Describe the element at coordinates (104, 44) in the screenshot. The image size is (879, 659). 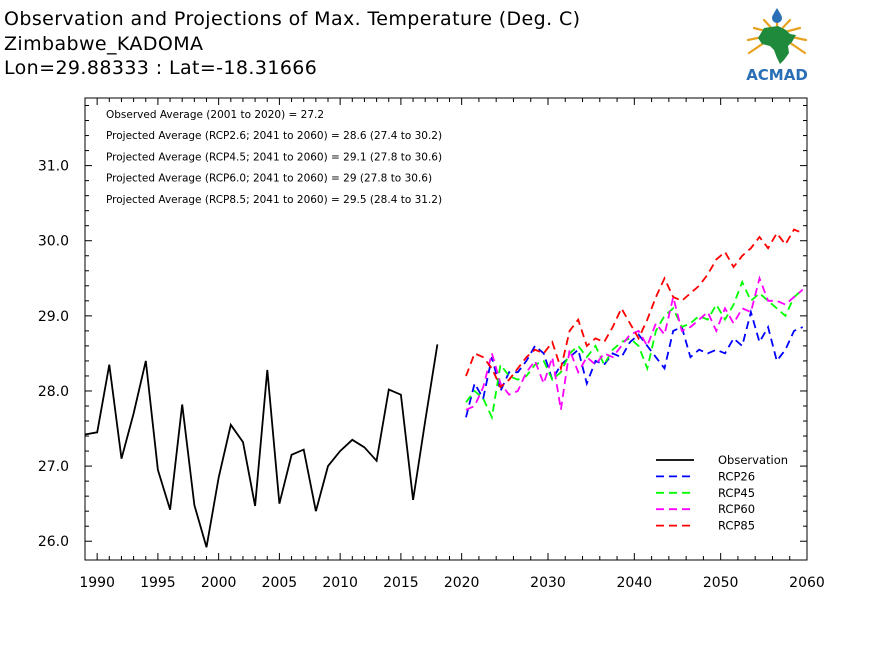
I see `station-name: Zimbabwe_KADOMA` at that location.